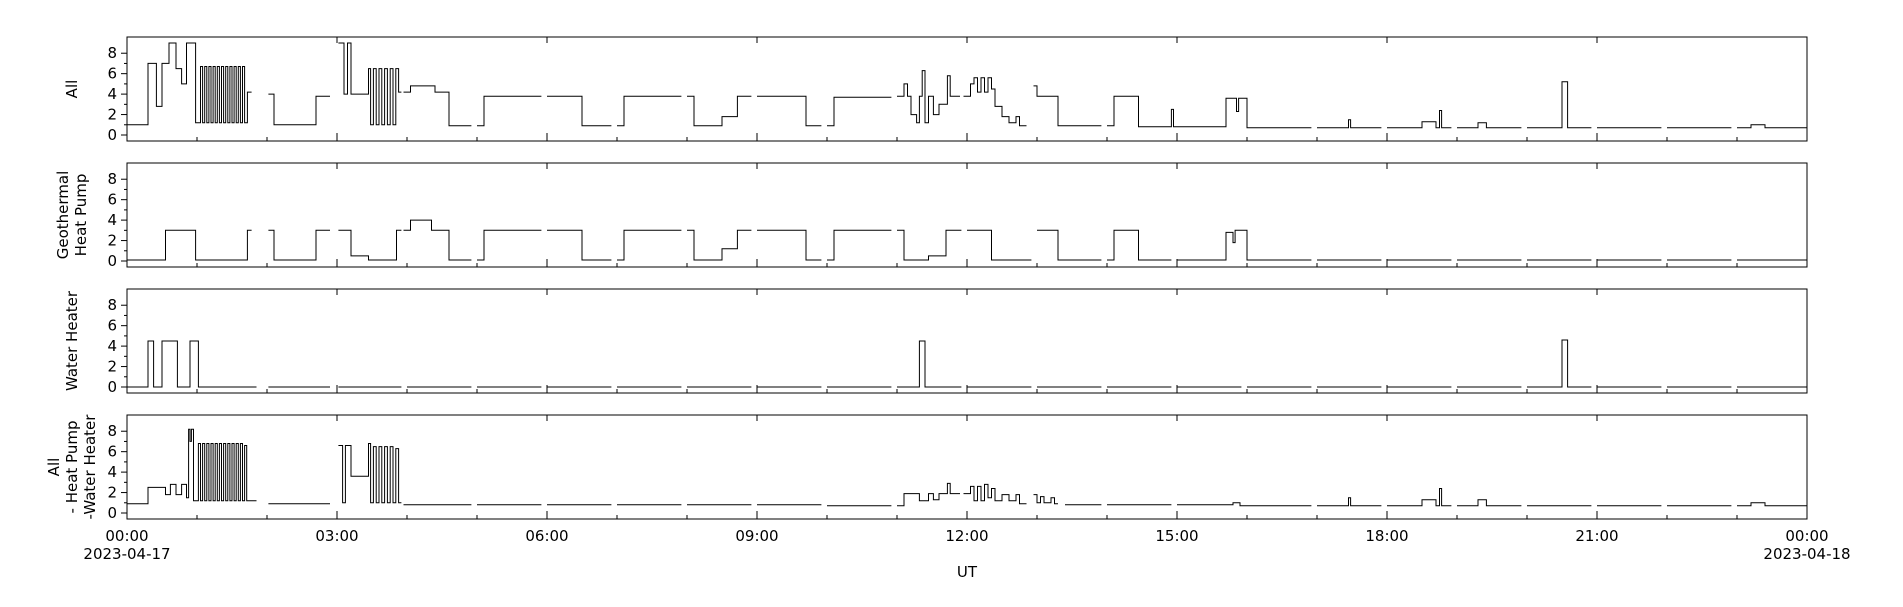 The image size is (1903, 607). Describe the element at coordinates (126, 554) in the screenshot. I see `x-tick-sublabel: 2023-04-17` at that location.